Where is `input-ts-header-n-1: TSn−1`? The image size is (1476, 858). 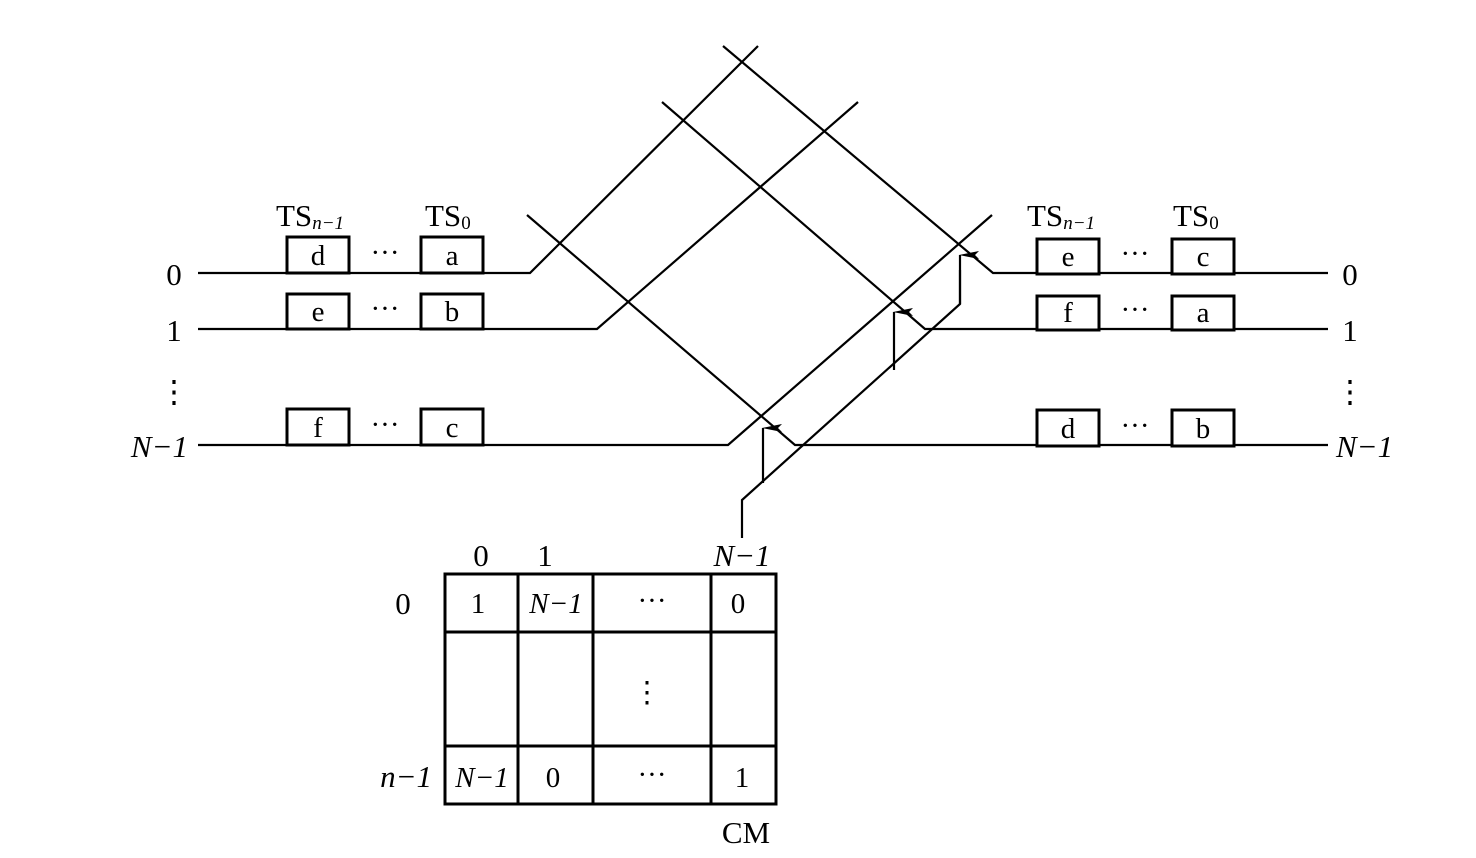 input-ts-header-n-1: TSn−1 is located at coordinates (310, 216).